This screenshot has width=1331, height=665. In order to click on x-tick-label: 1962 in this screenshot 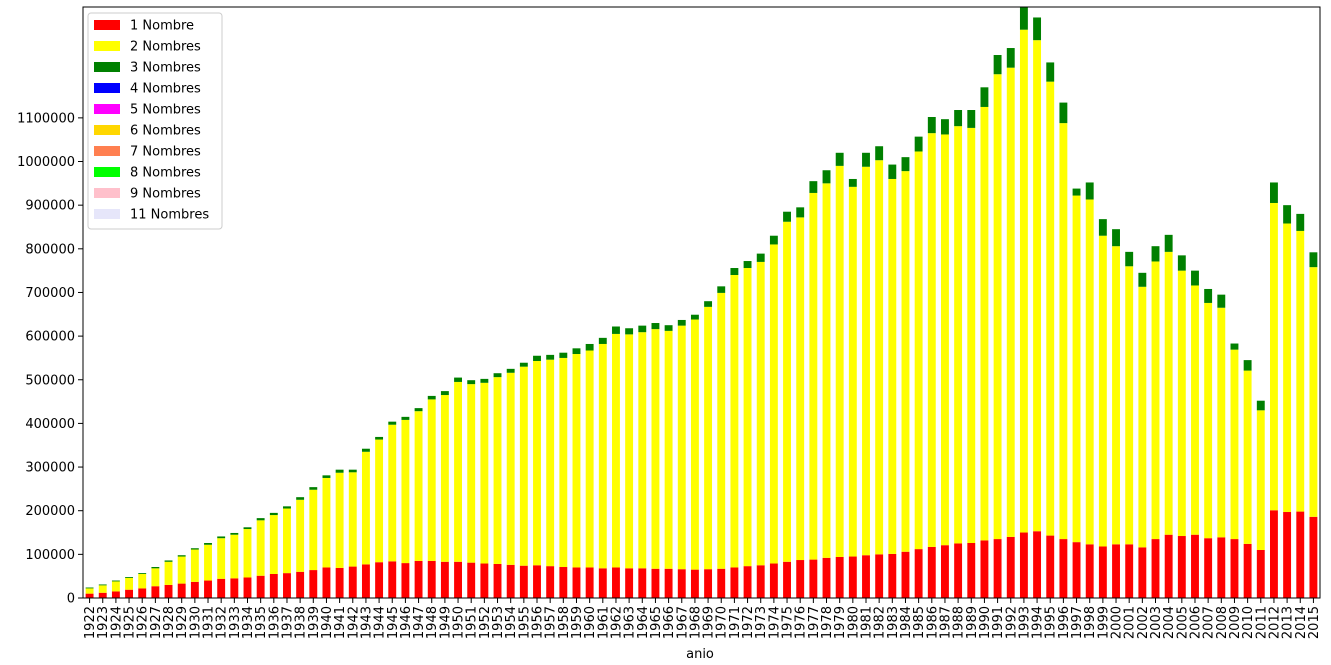, I will do `click(616, 622)`.